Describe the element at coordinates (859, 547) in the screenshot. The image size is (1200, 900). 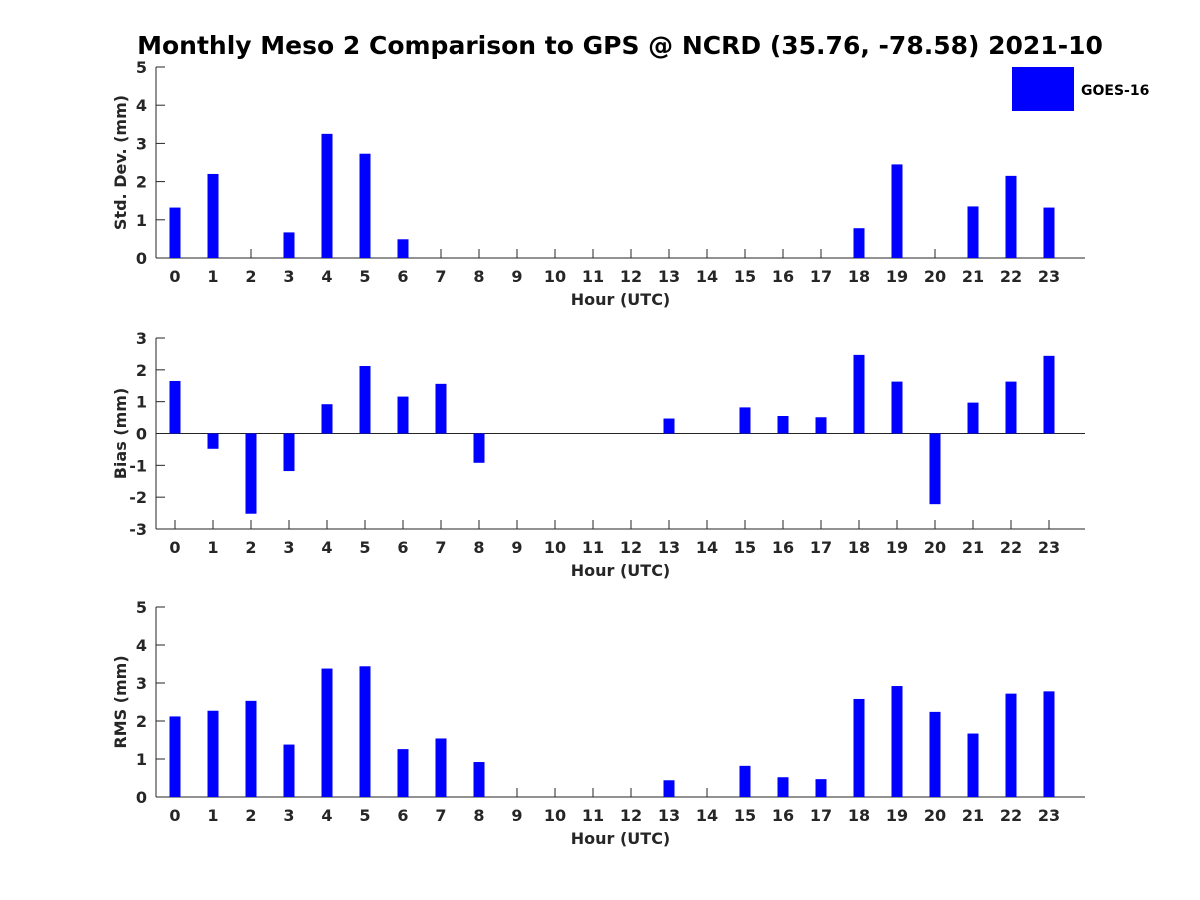
I see `x-tick-label: 18` at that location.